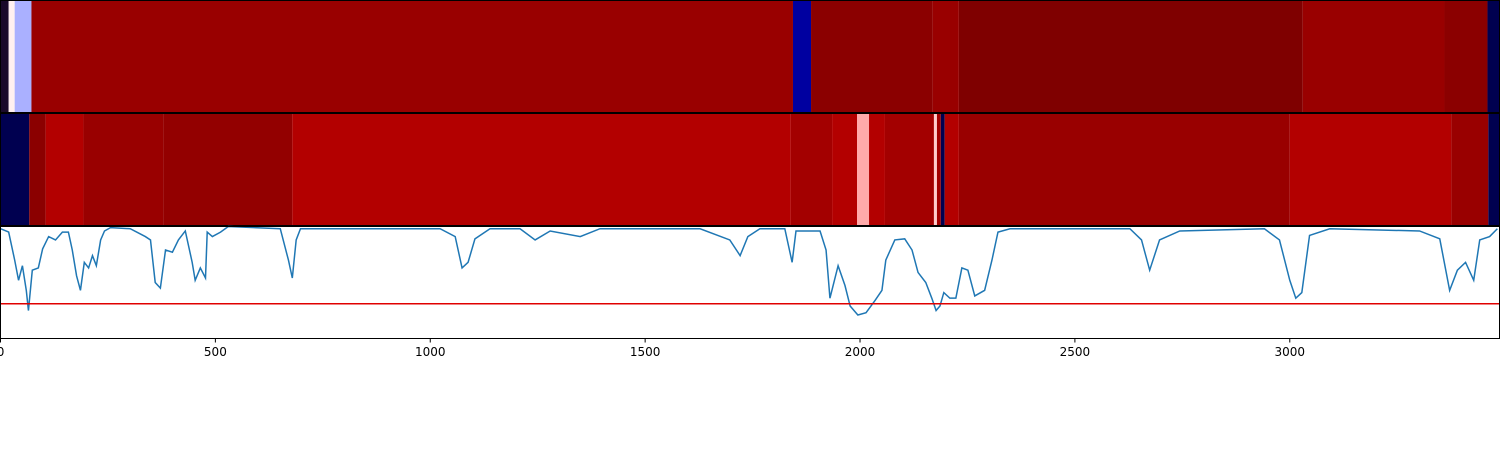 The height and width of the screenshot is (450, 1500). Describe the element at coordinates (1290, 352) in the screenshot. I see `x-tick-label: 3000` at that location.